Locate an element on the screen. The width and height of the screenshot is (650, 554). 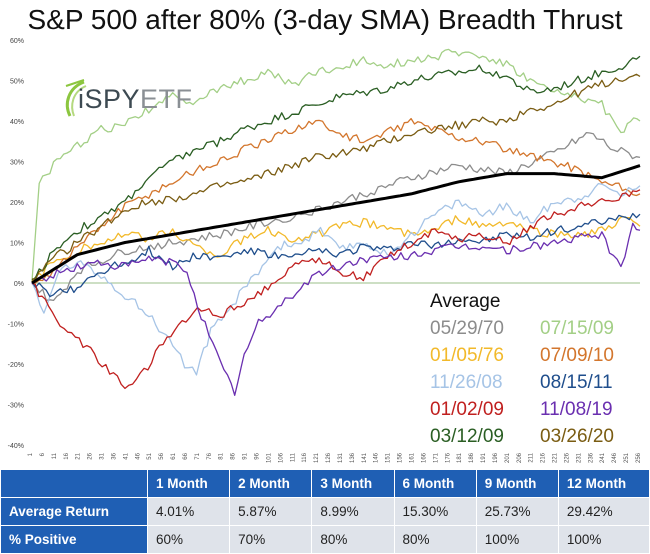
x-tick-label: 111 is located at coordinates (293, 457).